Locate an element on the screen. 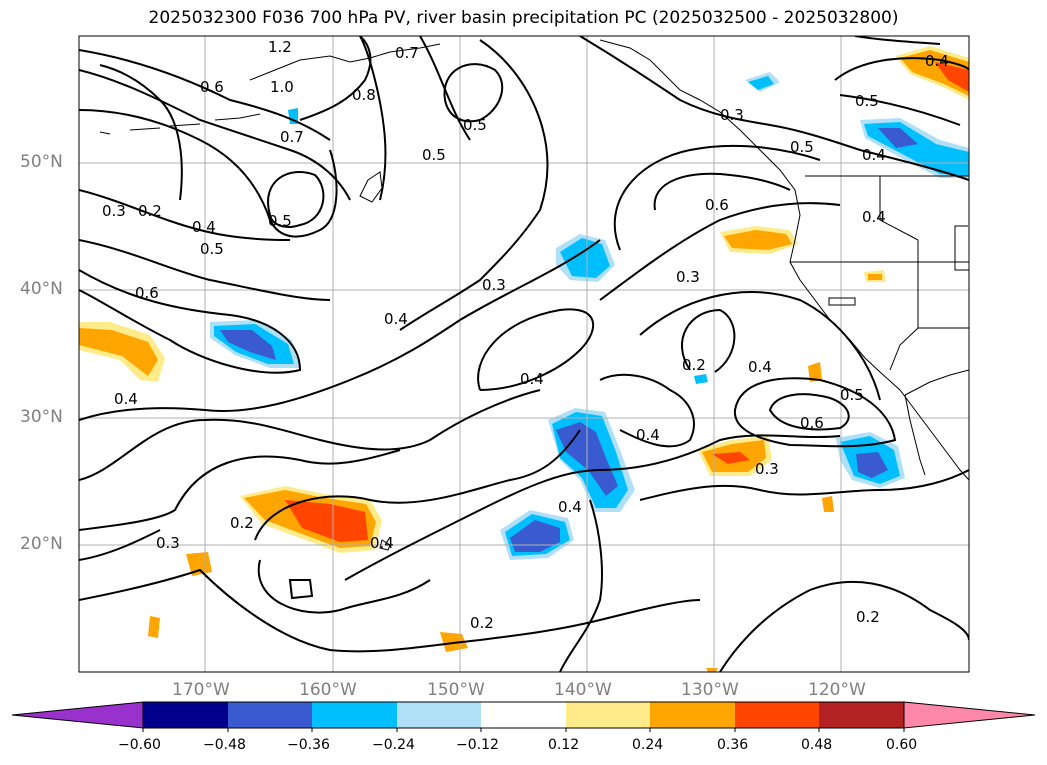 Image resolution: width=1047 pixels, height=765 pixels. contour-label: 1.0 is located at coordinates (282, 87).